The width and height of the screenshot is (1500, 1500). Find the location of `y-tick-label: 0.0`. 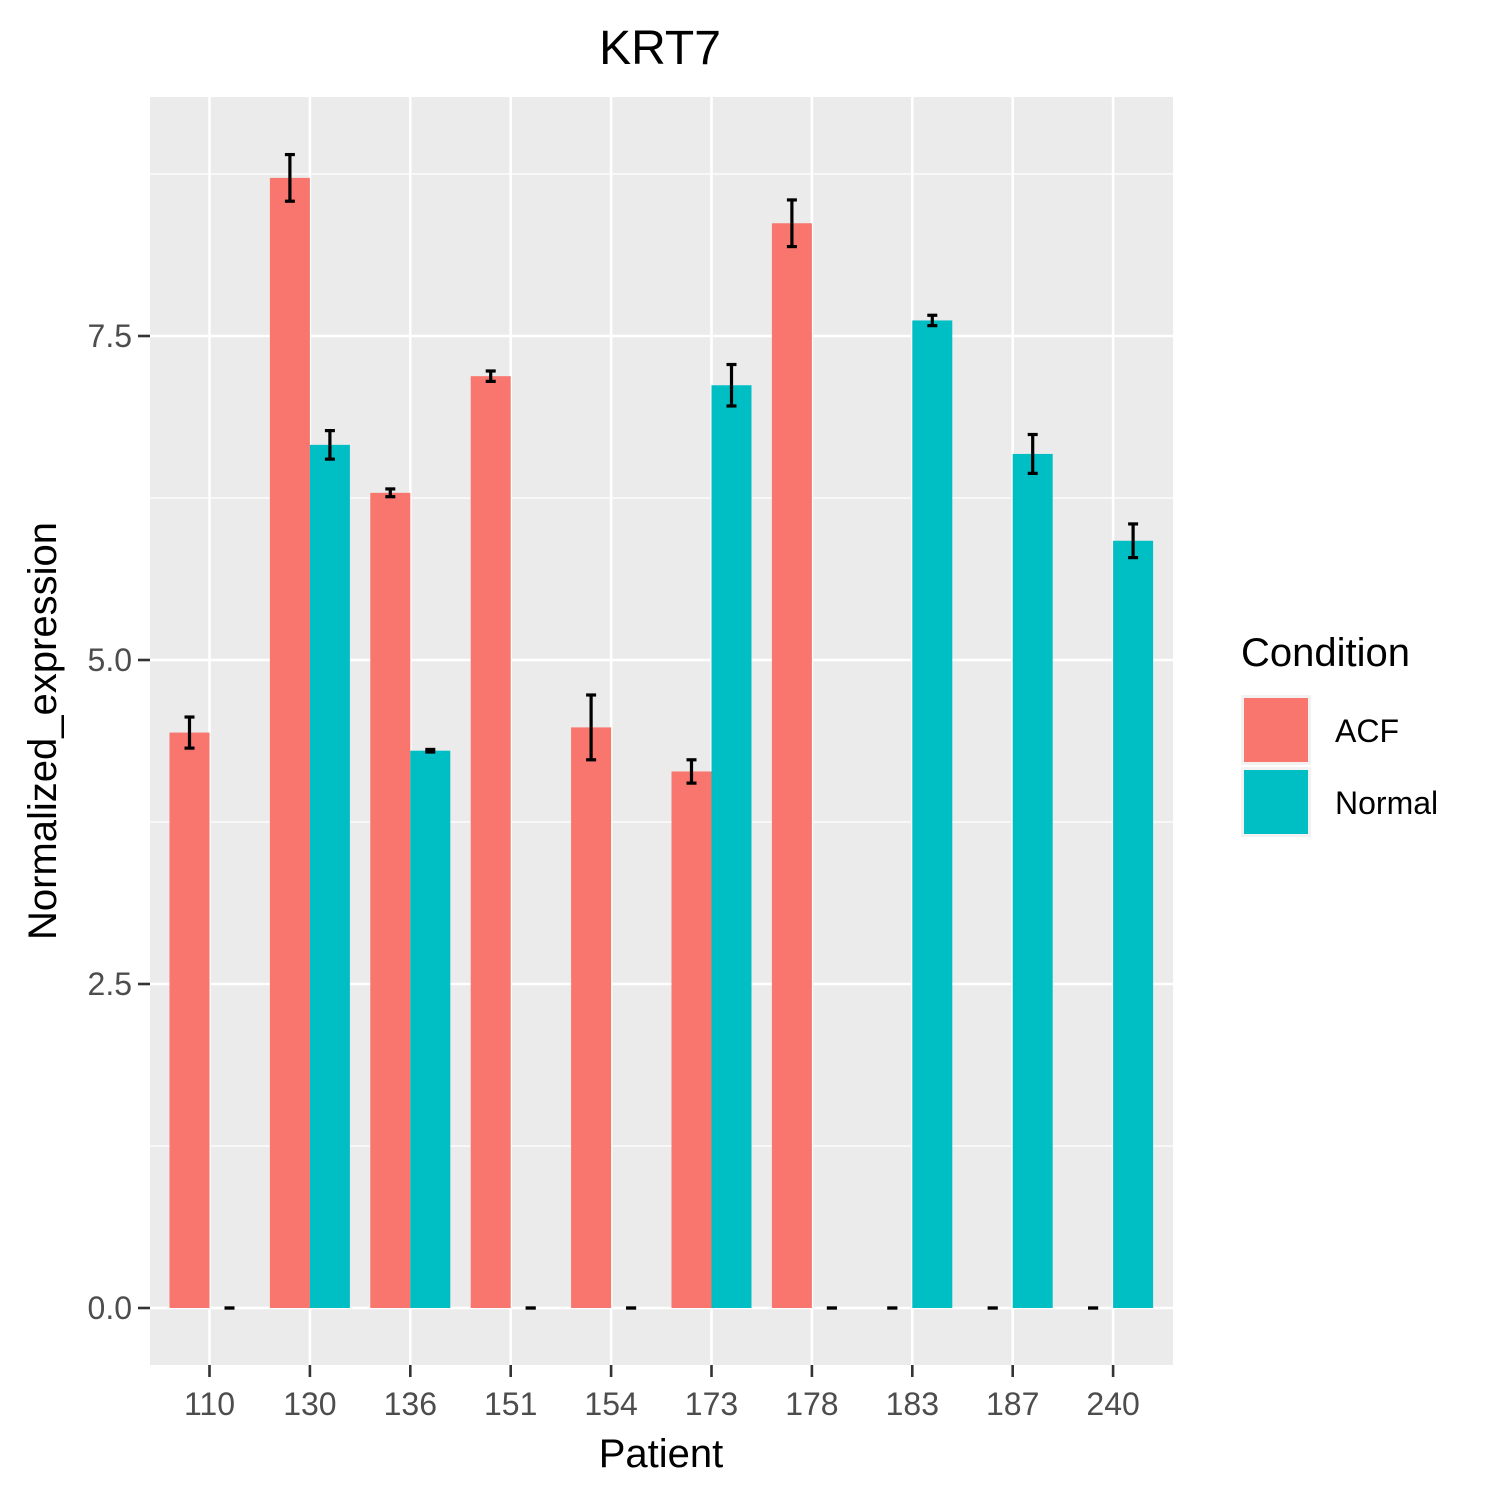

y-tick-label: 0.0 is located at coordinates (110, 1308).